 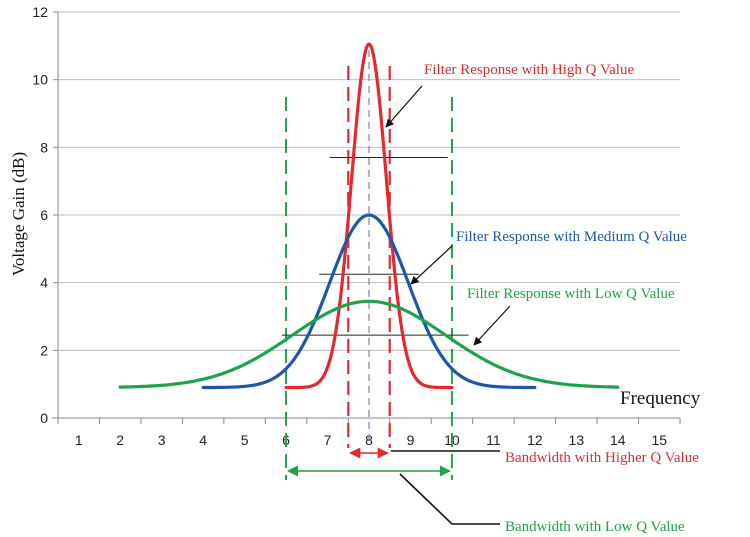 I want to click on leader-low-q, so click(x=492, y=325).